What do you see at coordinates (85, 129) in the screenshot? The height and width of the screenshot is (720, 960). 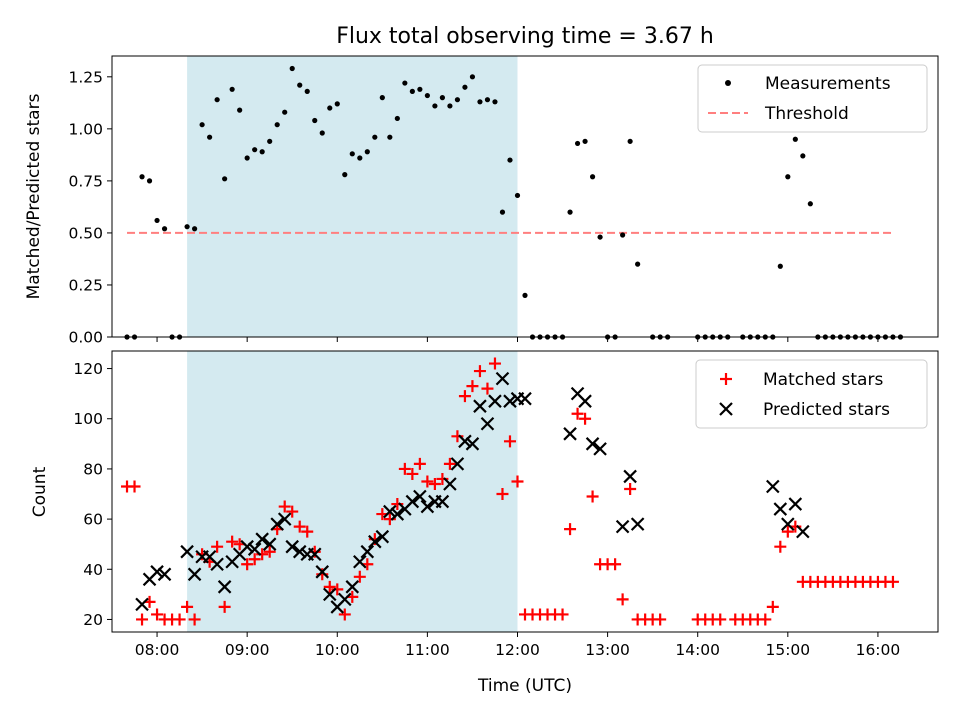 I see `y-tick-label: 1.00` at bounding box center [85, 129].